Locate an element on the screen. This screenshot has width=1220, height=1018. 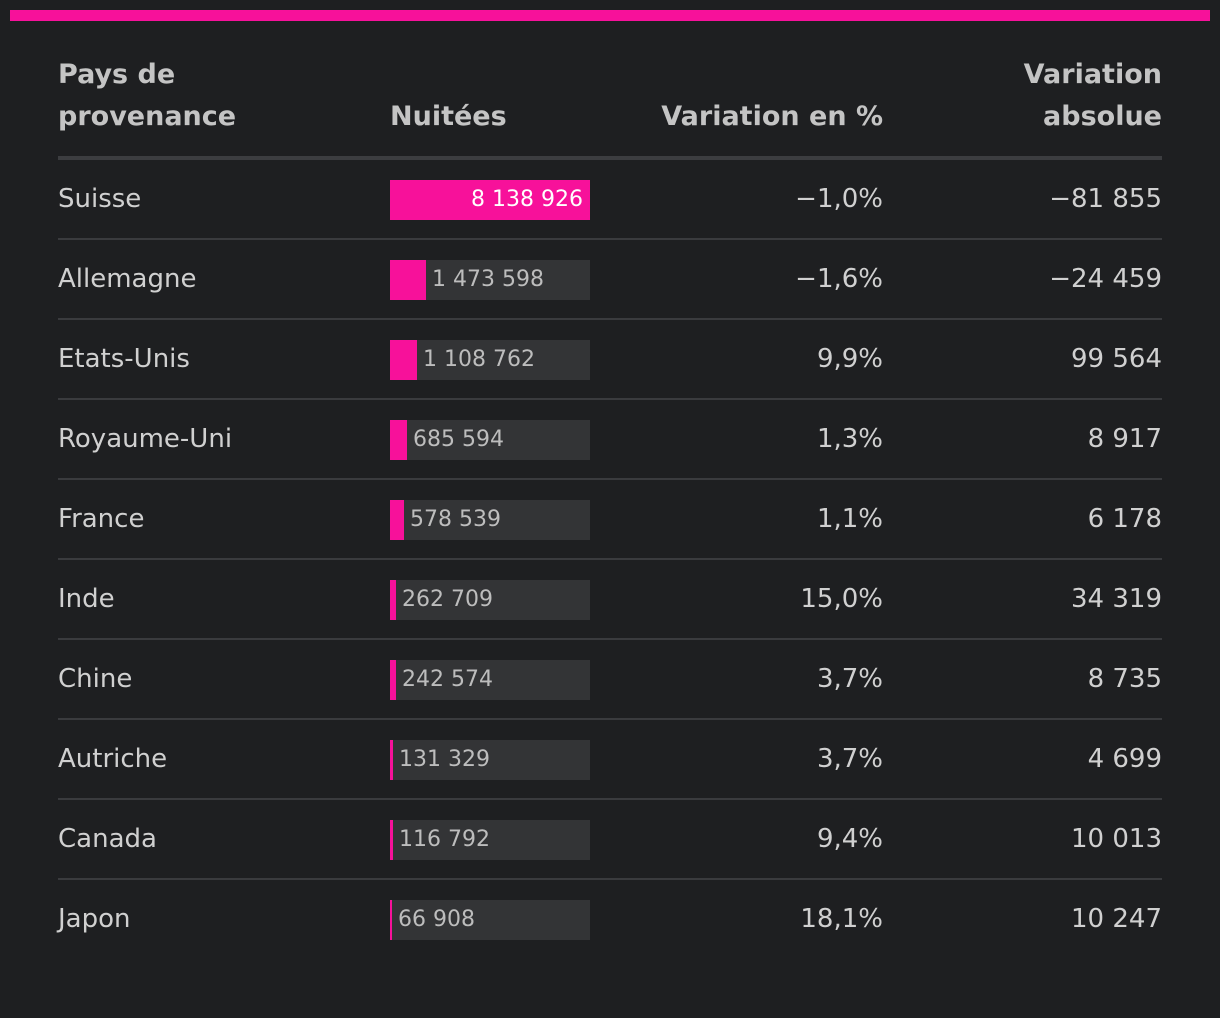
cell-variation-pct: −1,6% is located at coordinates (839, 279).